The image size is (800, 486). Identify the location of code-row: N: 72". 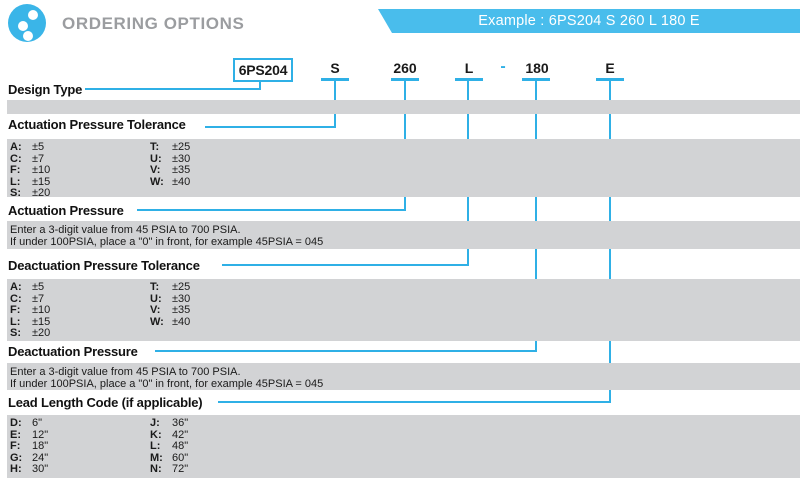
(169, 470).